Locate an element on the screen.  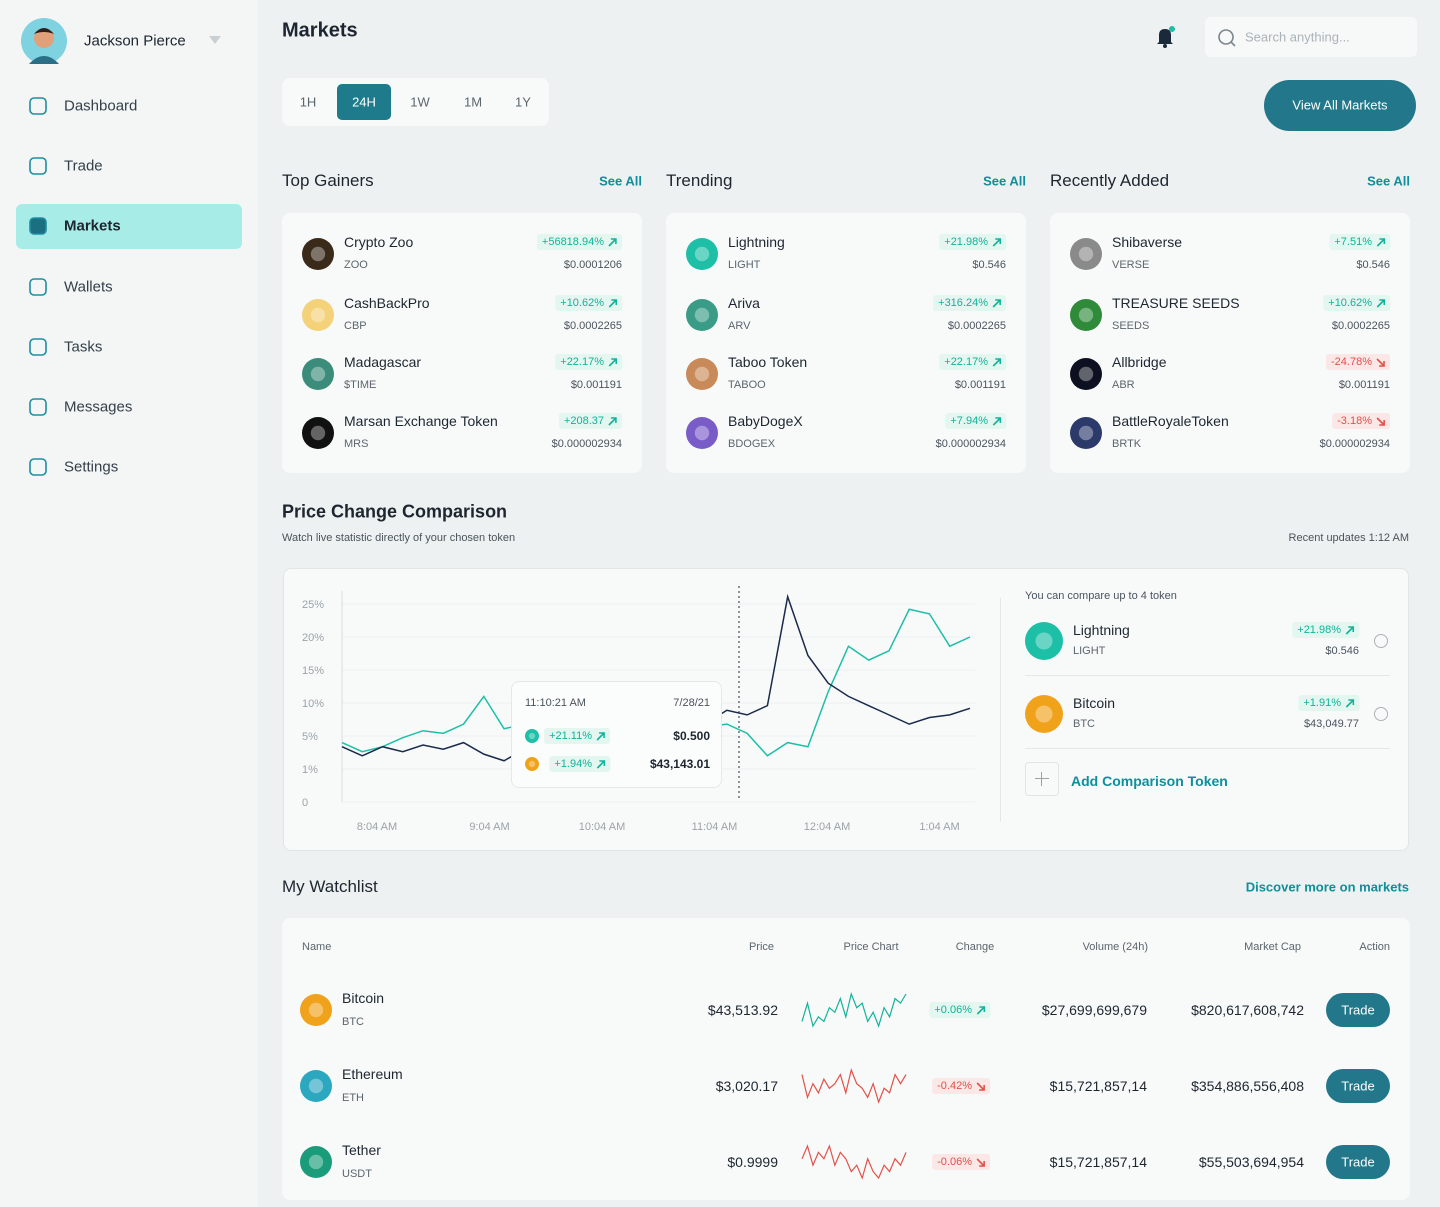
token-name: Ethereum is located at coordinates (372, 1074).